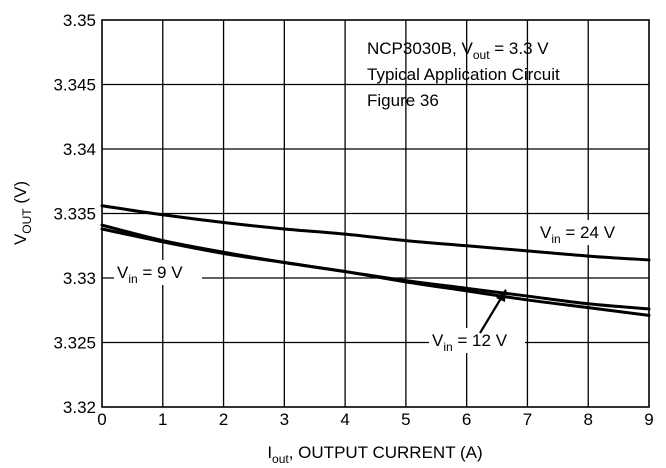 This screenshot has height=468, width=666. Describe the element at coordinates (223, 419) in the screenshot. I see `x-tick-label: 2` at that location.